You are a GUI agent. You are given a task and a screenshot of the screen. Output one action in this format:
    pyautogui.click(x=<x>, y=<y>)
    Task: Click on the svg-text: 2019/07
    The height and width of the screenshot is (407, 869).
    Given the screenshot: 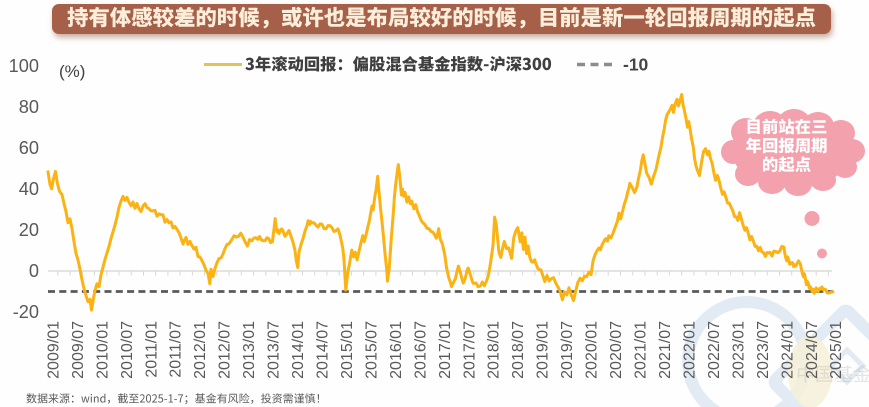 What is the action you would take?
    pyautogui.click(x=567, y=350)
    